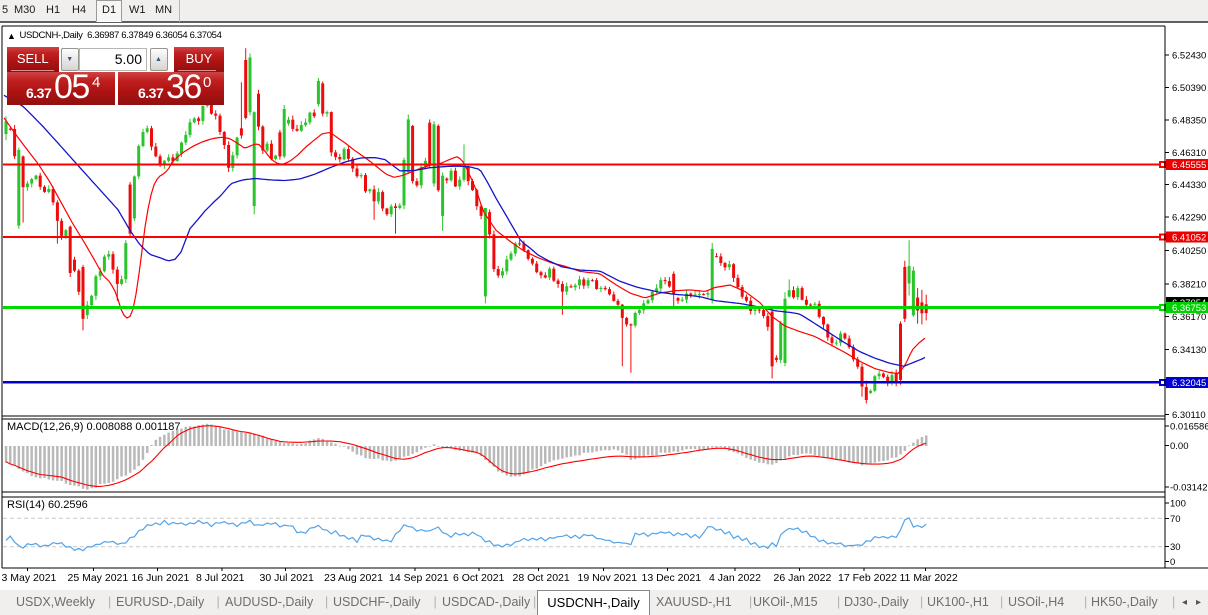 This screenshot has height=615, width=1208. What do you see at coordinates (803, 578) in the screenshot?
I see `svg-text: 26 Jan 2022` at bounding box center [803, 578].